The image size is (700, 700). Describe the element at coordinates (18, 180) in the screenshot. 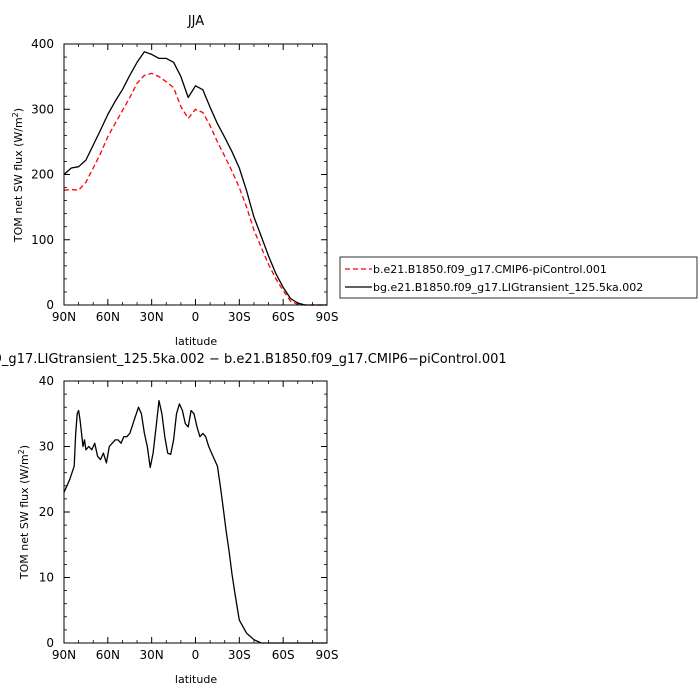

I see `top-y-label-main: TOM net SW flux (W/m` at that location.